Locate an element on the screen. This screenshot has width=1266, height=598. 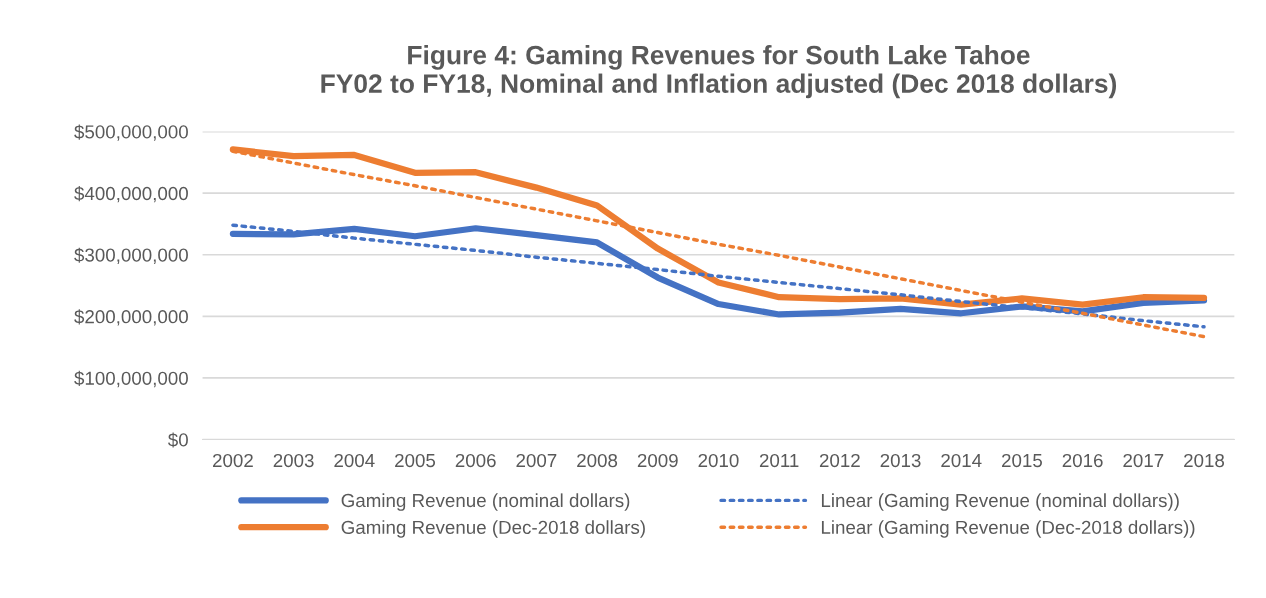
x-tick-label: 2011 is located at coordinates (779, 460).